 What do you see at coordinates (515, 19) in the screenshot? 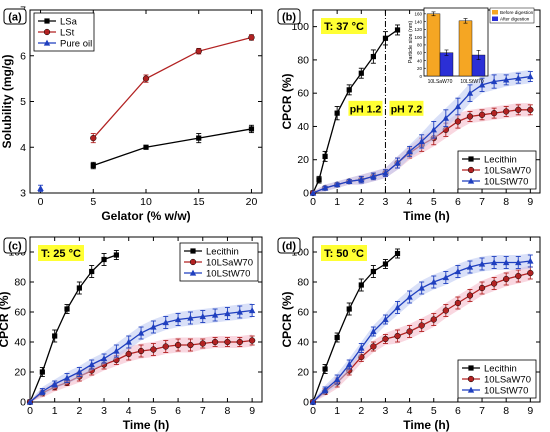
I see `inset-legend-label: After digestion` at bounding box center [515, 19].